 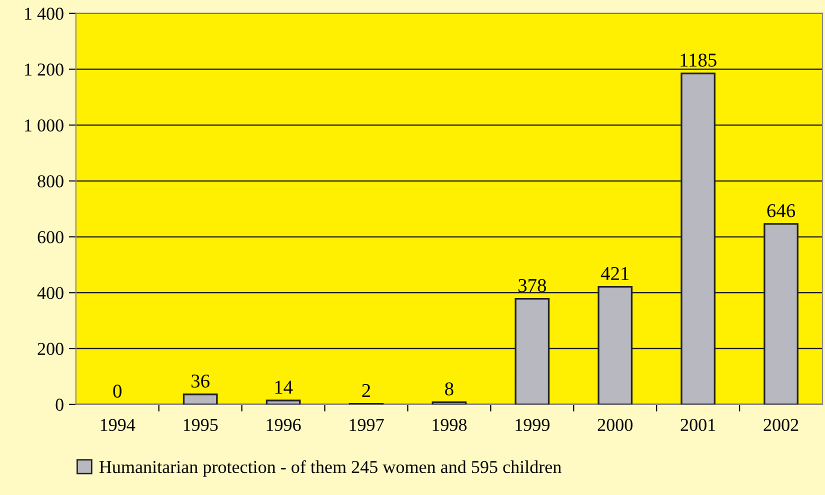 I want to click on x-tick-label: 2002, so click(x=781, y=425).